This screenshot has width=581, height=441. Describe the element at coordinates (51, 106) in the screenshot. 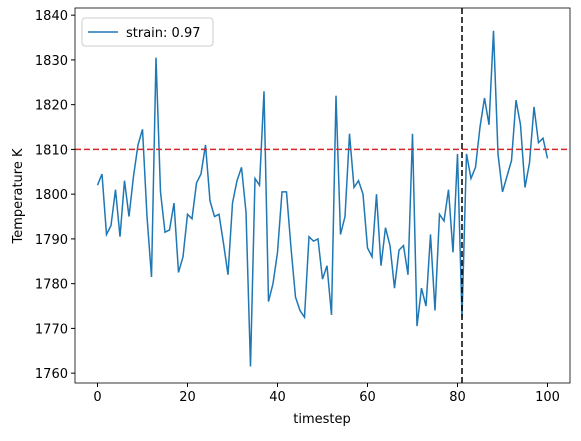

I see `y-tick-label: 1820` at that location.